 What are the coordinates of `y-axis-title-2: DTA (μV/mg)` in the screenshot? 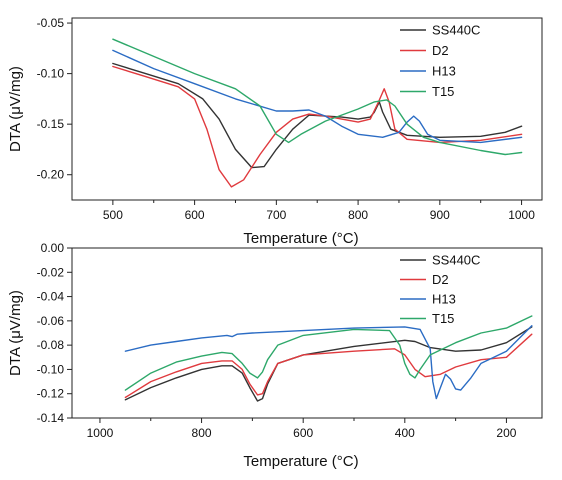 It's located at (15, 333).